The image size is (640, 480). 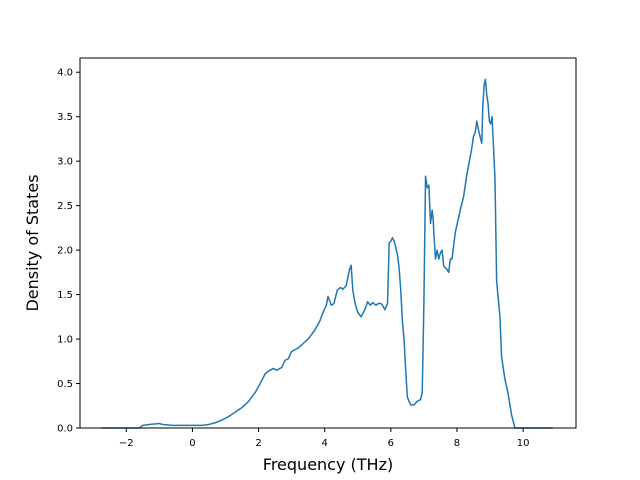 What do you see at coordinates (65, 162) in the screenshot?
I see `y-tick-label: 3.0` at bounding box center [65, 162].